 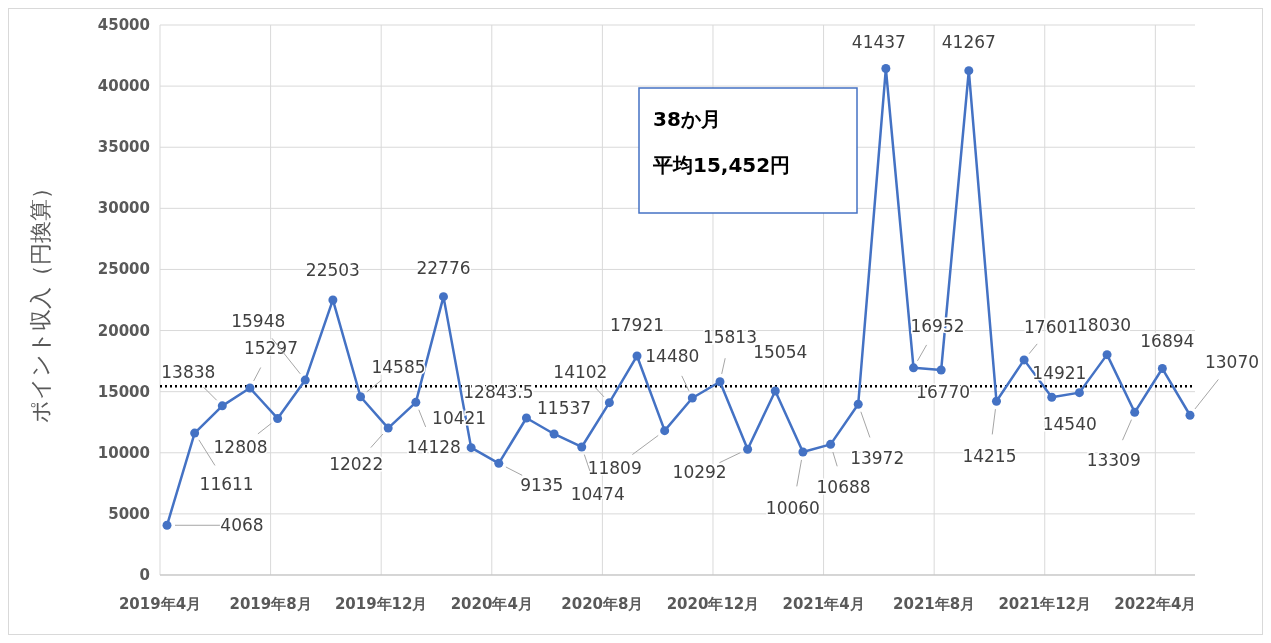 I want to click on data-label: 14128, so click(x=433, y=447).